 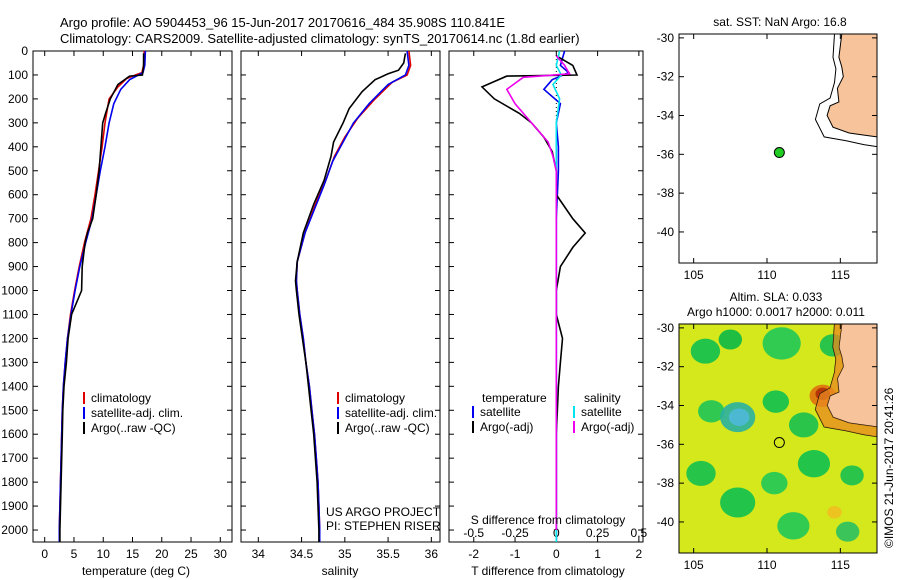 I want to click on map-y-tick-label: -38, so click(x=666, y=193).